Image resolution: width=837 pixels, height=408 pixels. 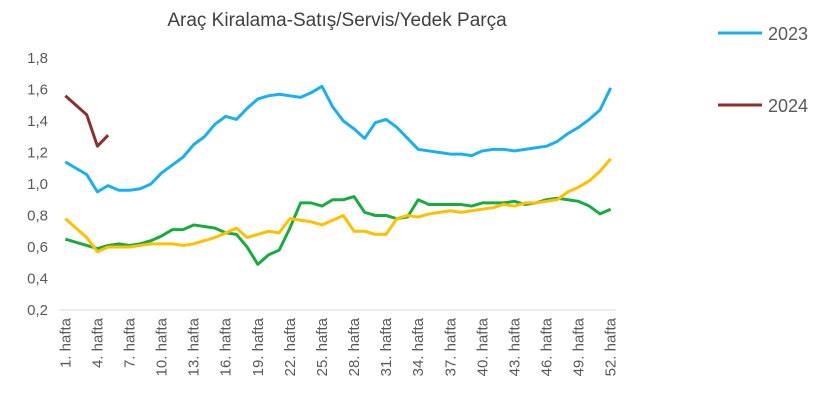 I want to click on x-tick-label: 34. hafta, so click(x=418, y=346).